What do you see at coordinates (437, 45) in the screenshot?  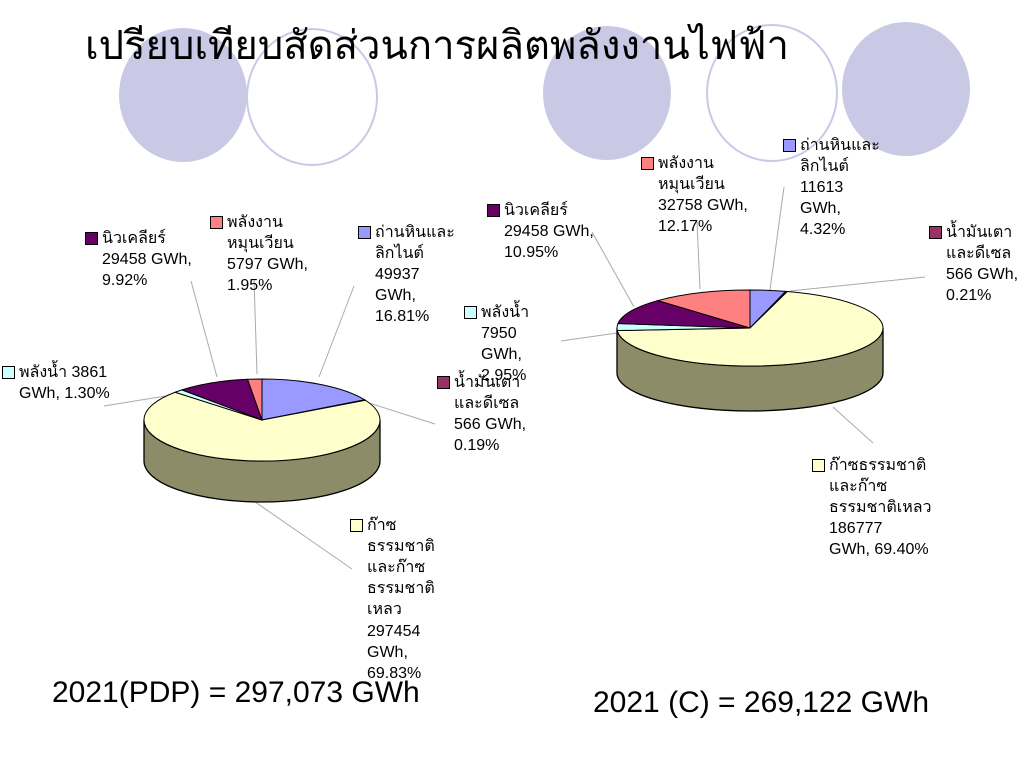 I see `slide-title: เปรียบเทียบสัดส่วนการผลิตพลังงานไฟฟ้า` at bounding box center [437, 45].